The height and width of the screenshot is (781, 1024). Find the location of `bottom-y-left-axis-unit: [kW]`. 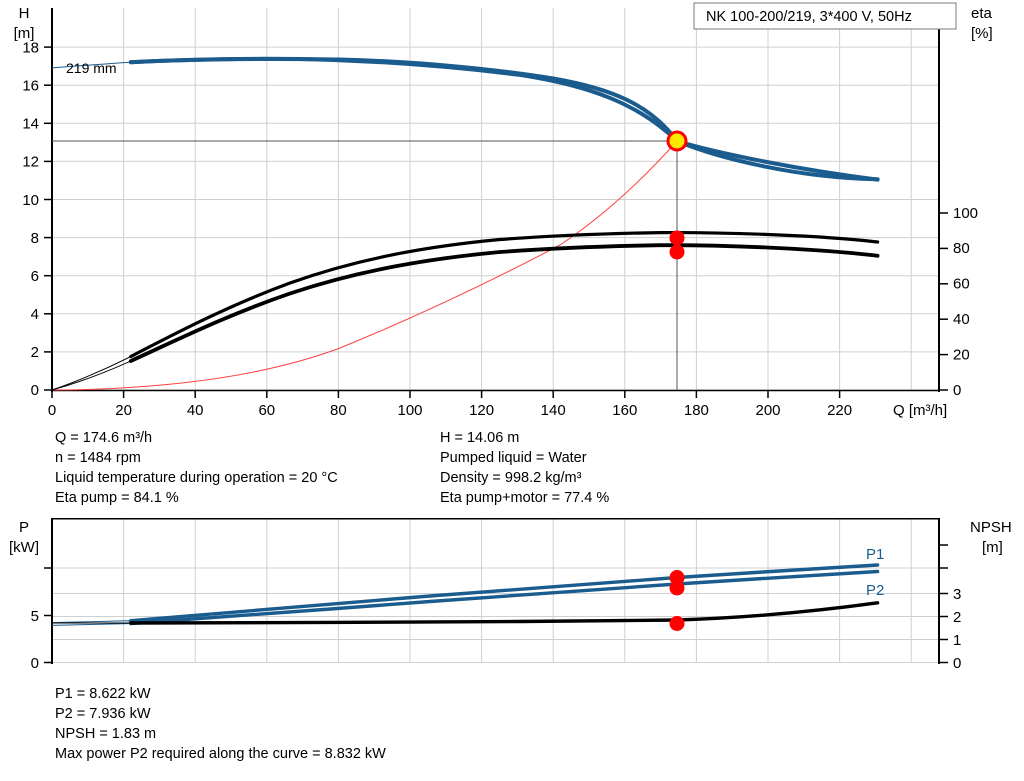

bottom-y-left-axis-unit: [kW] is located at coordinates (24, 547).